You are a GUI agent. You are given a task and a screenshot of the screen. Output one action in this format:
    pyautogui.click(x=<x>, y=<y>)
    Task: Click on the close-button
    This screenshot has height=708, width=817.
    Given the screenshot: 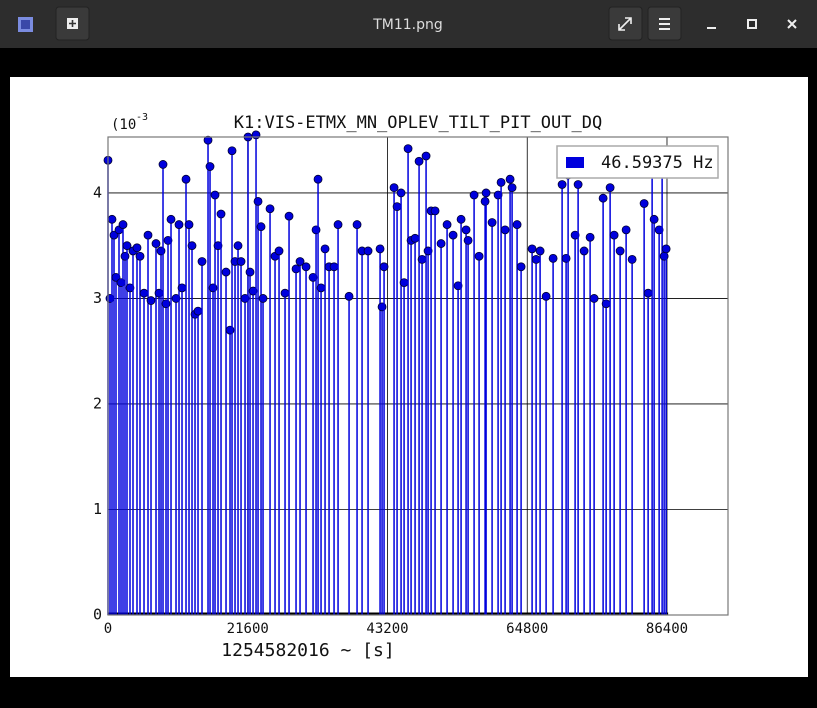 What is the action you would take?
    pyautogui.click(x=792, y=24)
    